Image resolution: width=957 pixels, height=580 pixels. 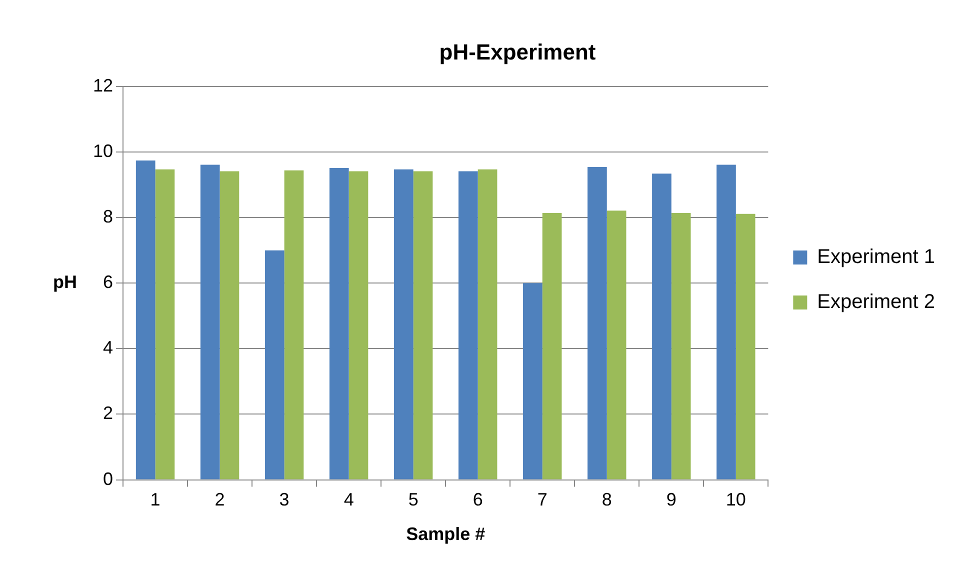 What do you see at coordinates (349, 500) in the screenshot?
I see `x-tick-label: 4` at bounding box center [349, 500].